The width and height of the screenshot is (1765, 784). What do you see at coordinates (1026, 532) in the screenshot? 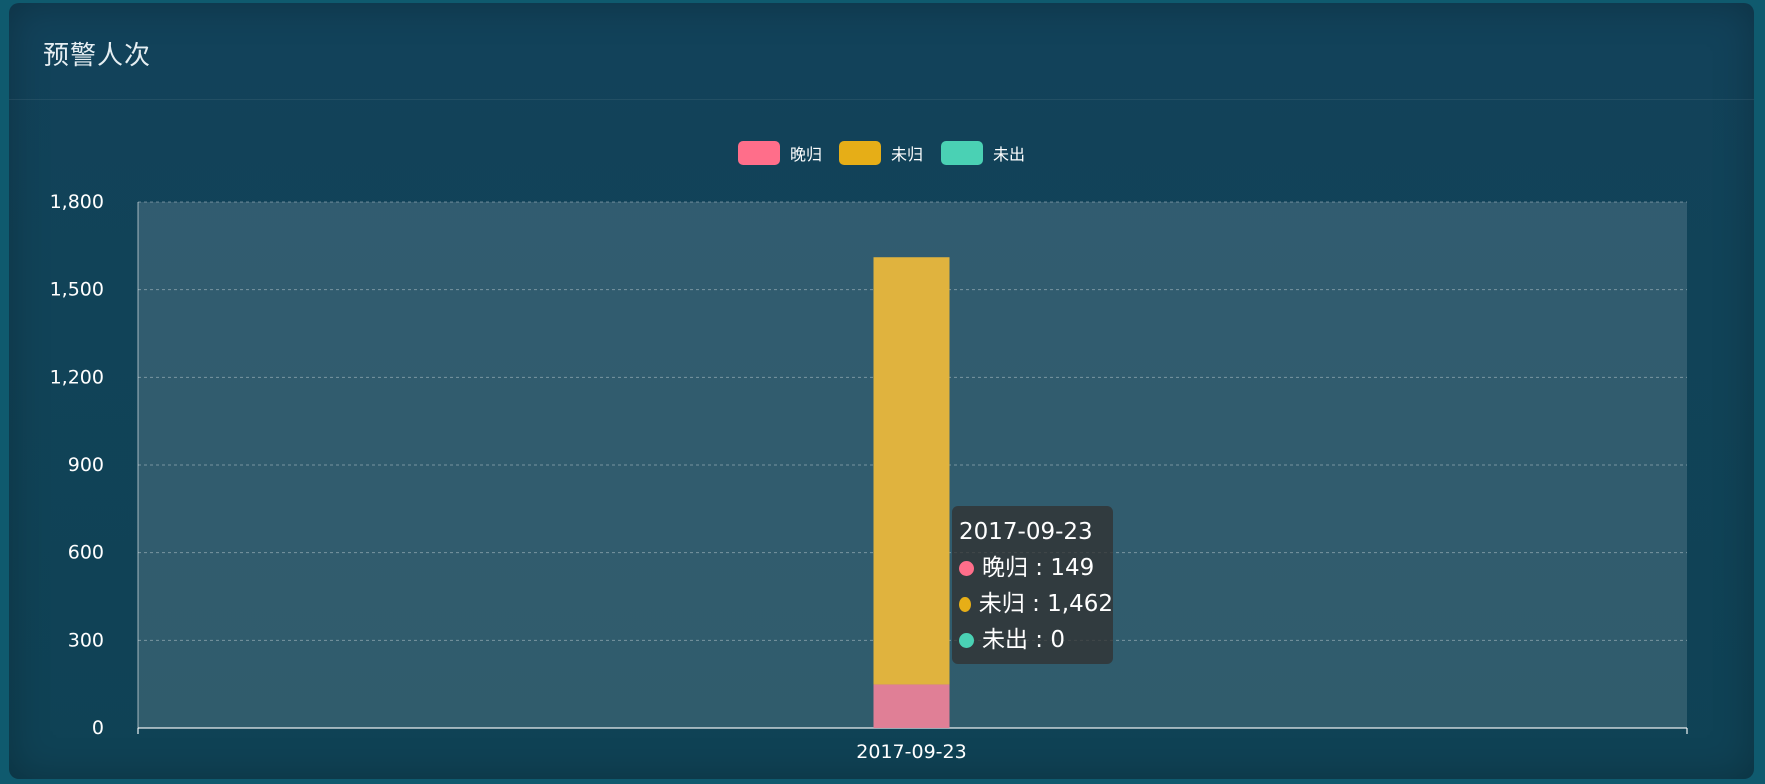
I see `tooltip-title: 2017-09-23` at bounding box center [1026, 532].